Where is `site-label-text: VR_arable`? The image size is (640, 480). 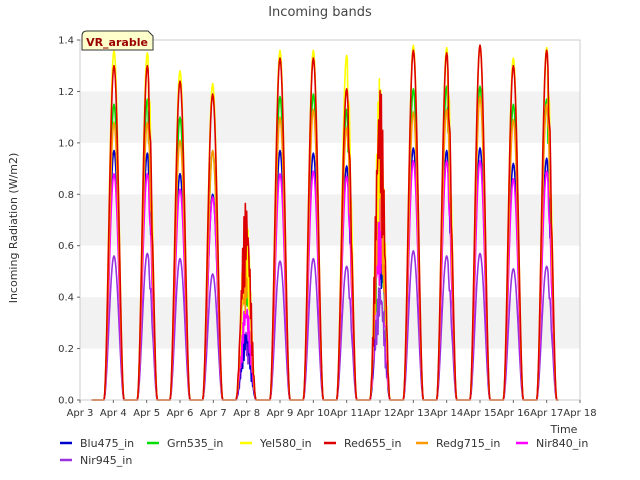
site-label-text: VR_arable is located at coordinates (117, 42).